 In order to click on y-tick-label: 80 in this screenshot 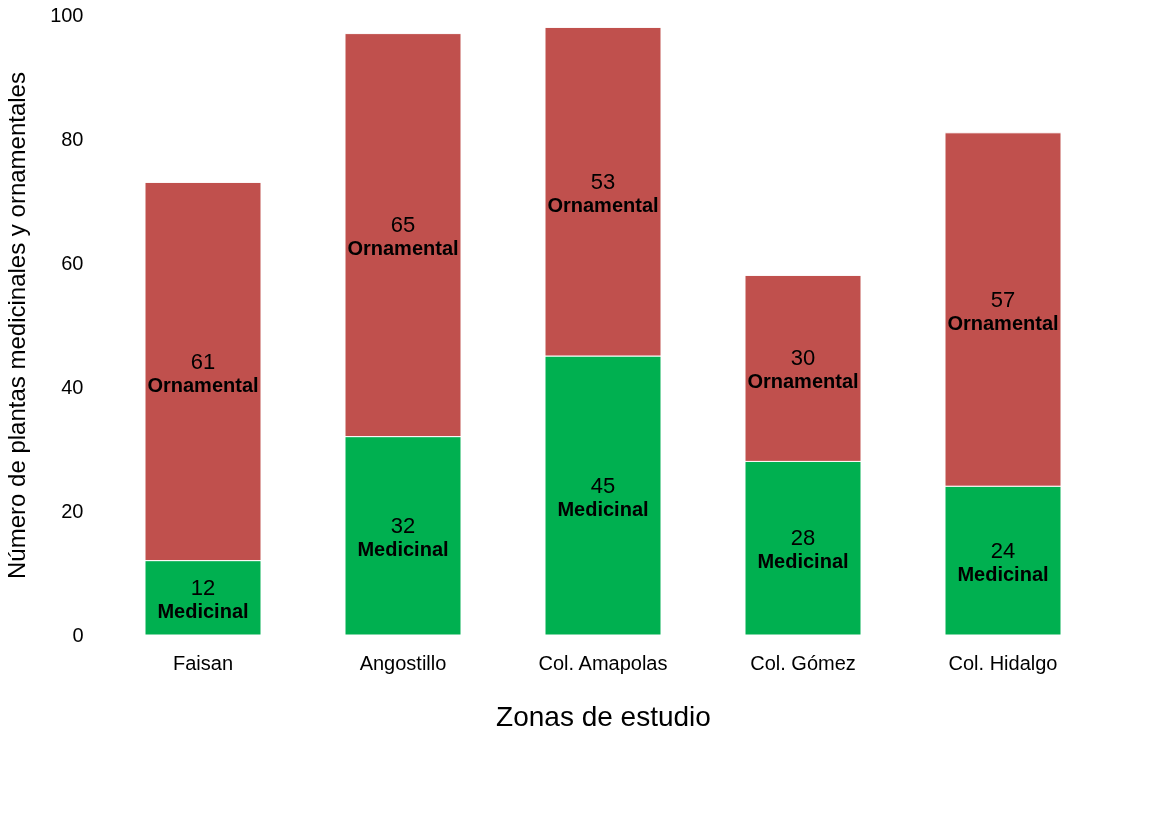, I will do `click(72, 138)`.